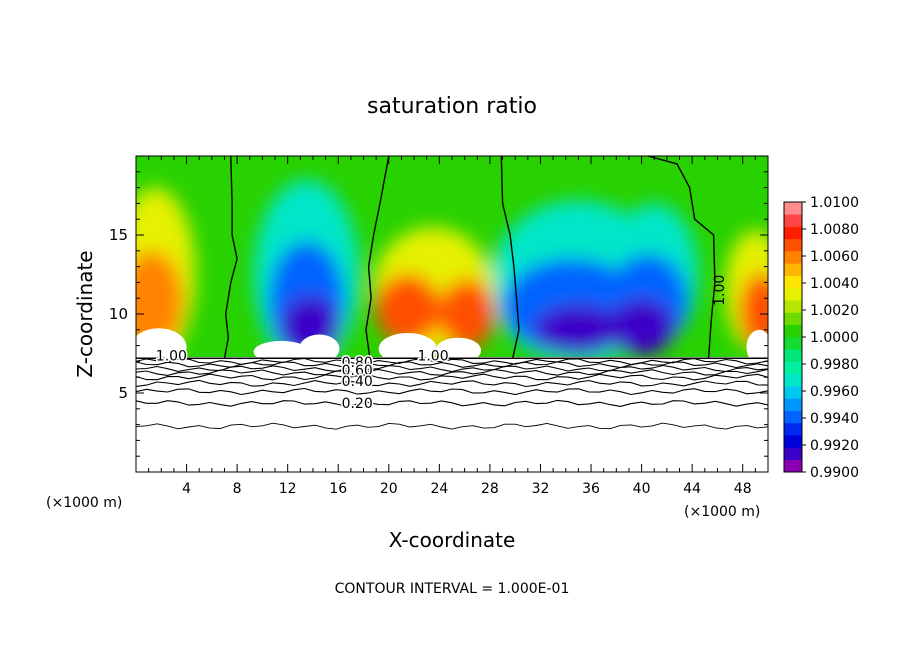 The image size is (904, 654). Describe the element at coordinates (834, 446) in the screenshot. I see `colorbar-label-9: 0.9920` at that location.